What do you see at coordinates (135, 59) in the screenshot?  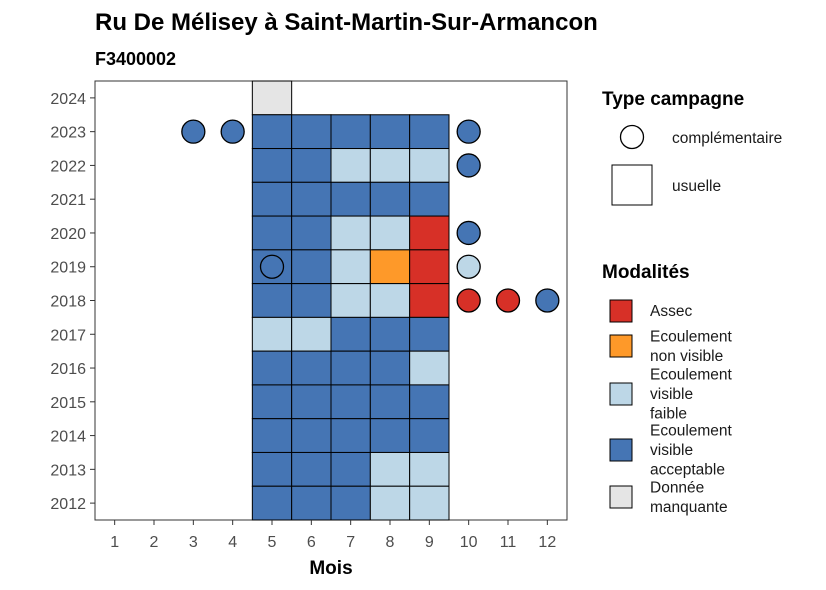 I see `chart-subtitle: F3400002` at bounding box center [135, 59].